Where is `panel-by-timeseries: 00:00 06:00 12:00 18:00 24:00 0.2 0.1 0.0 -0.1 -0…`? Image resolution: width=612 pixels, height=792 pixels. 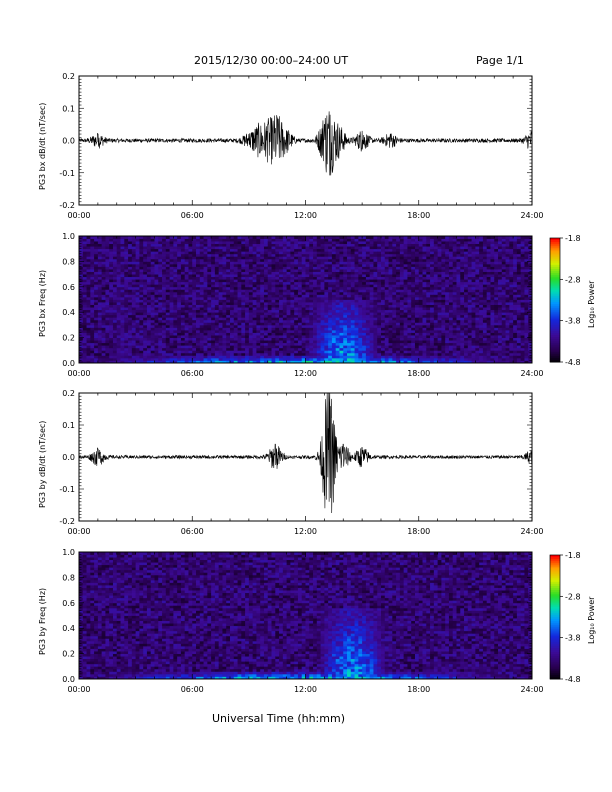
panel-by-timeseries: 00:00 06:00 12:00 18:00 24:00 0.2 0.1 0.0 -0.1 -0… is located at coordinates (301, 462).